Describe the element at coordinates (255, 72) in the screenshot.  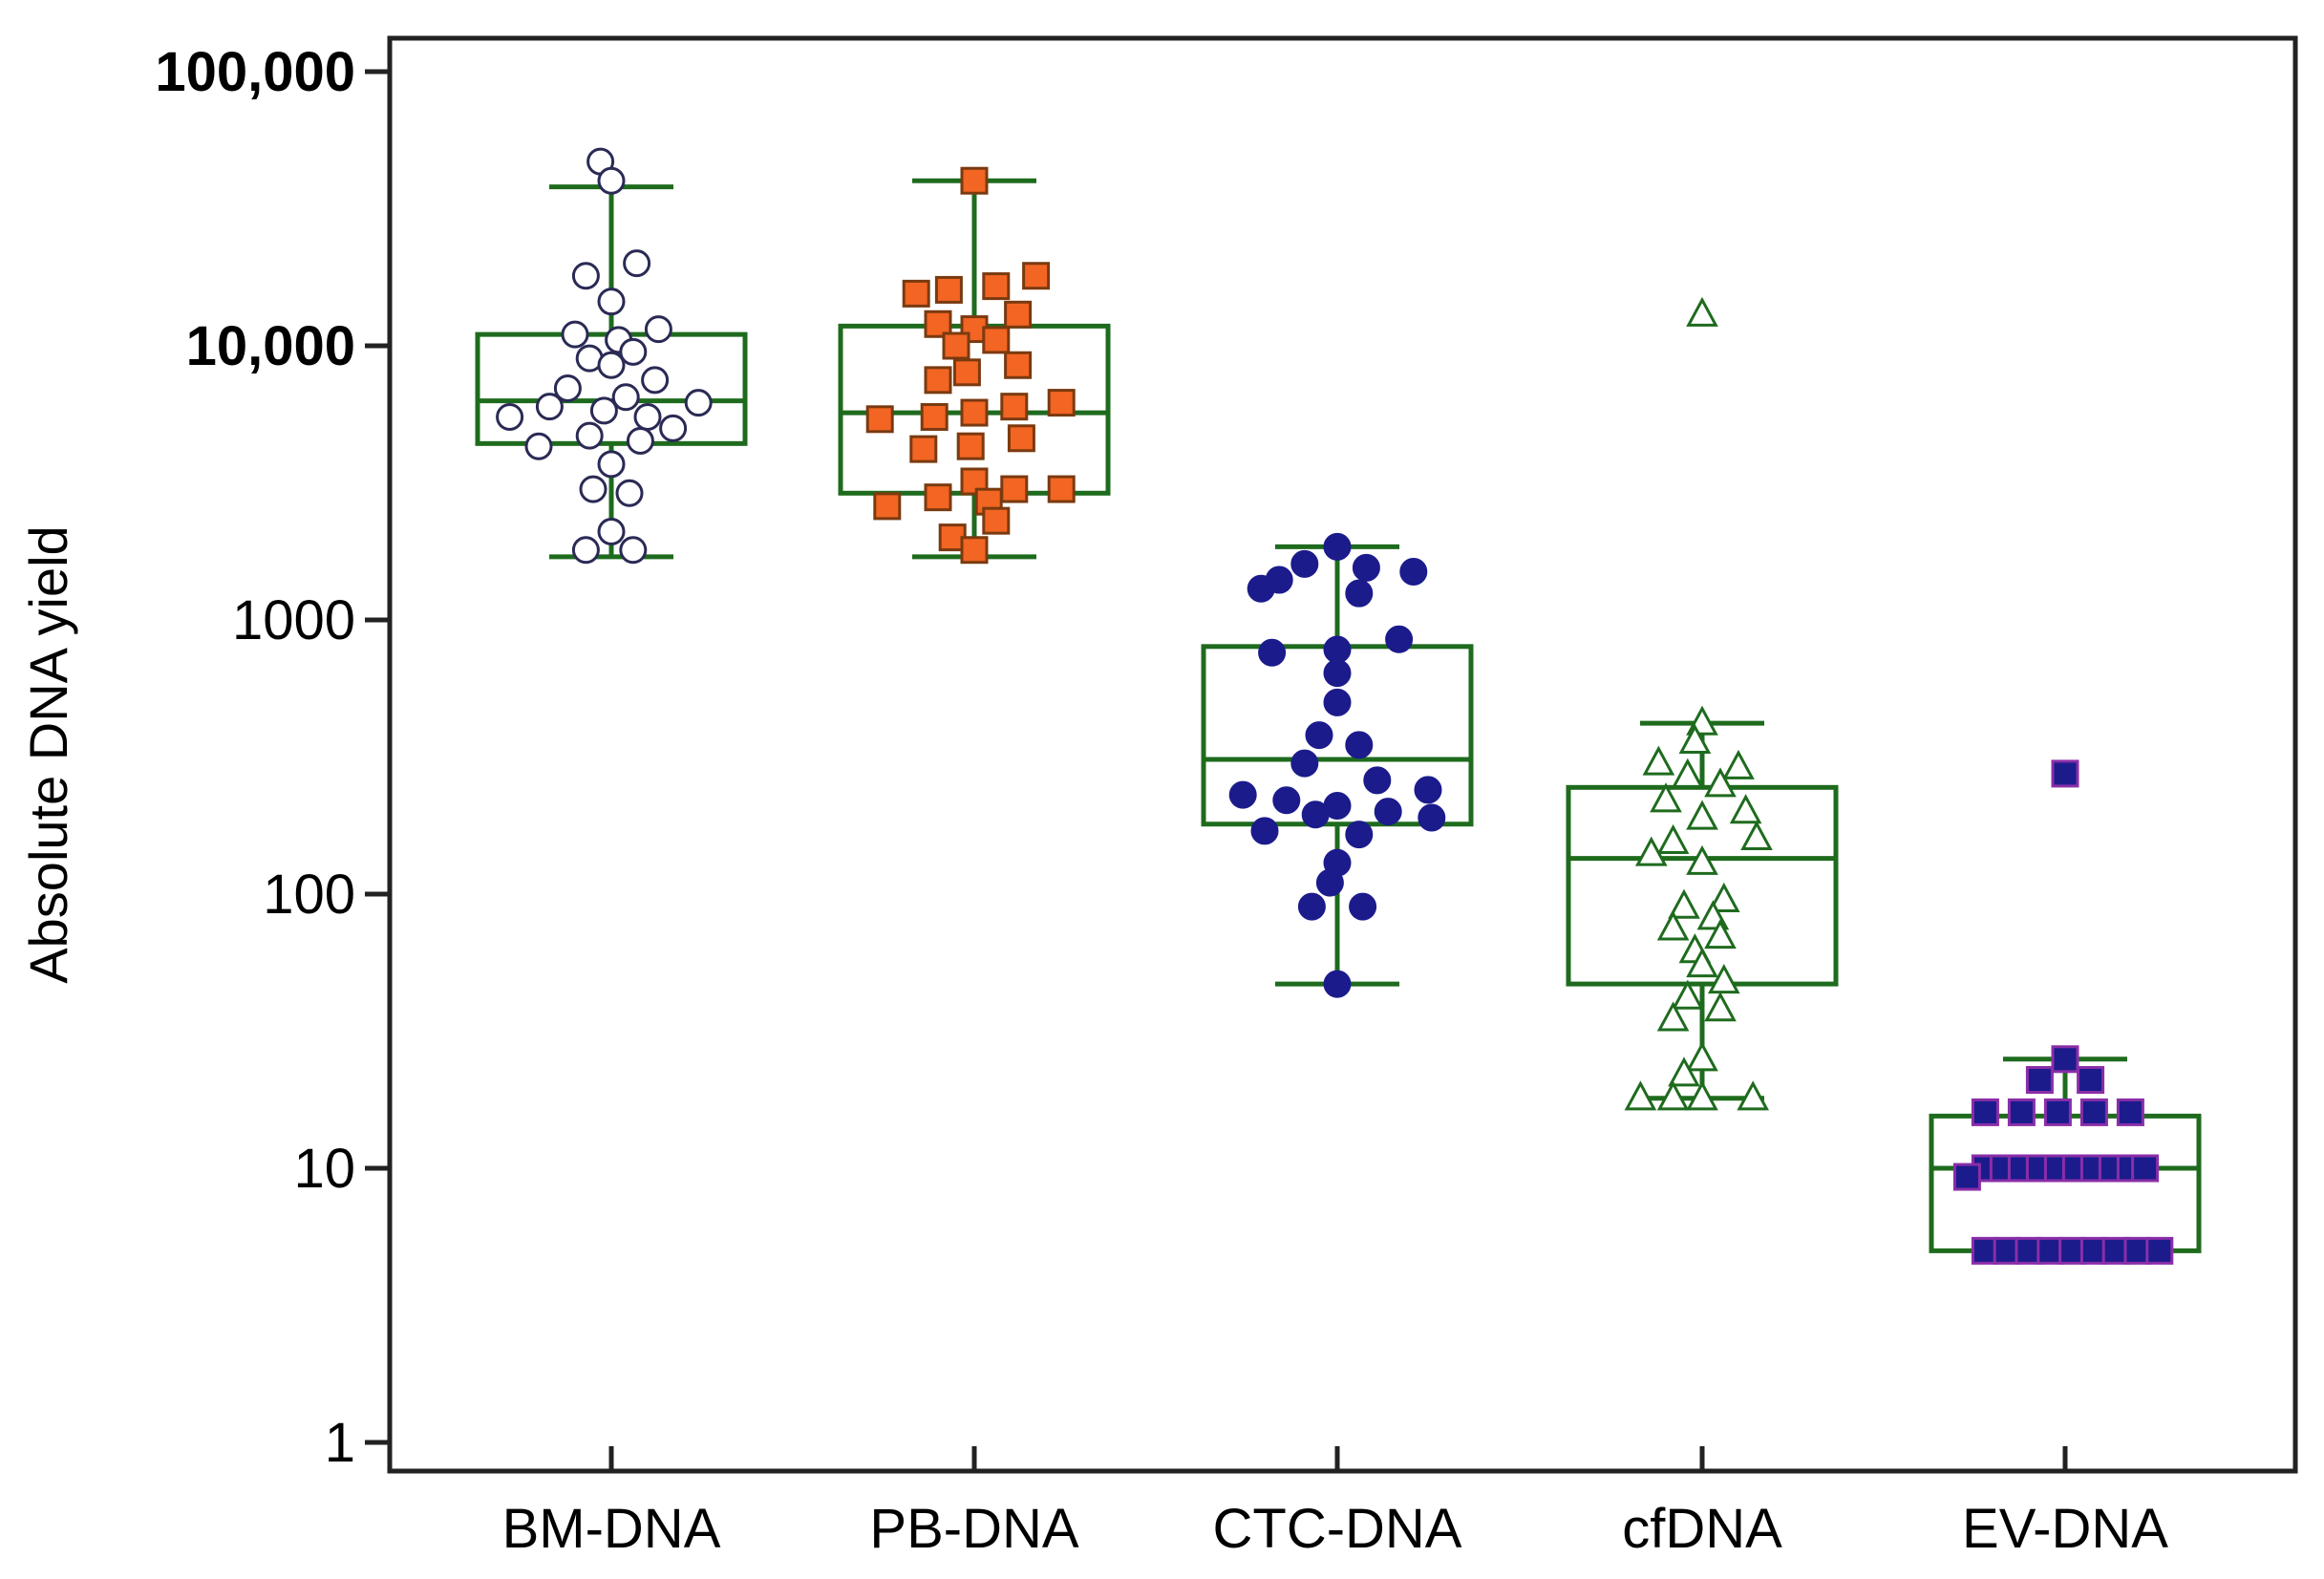
I see `y-tick-label: 100,000` at that location.